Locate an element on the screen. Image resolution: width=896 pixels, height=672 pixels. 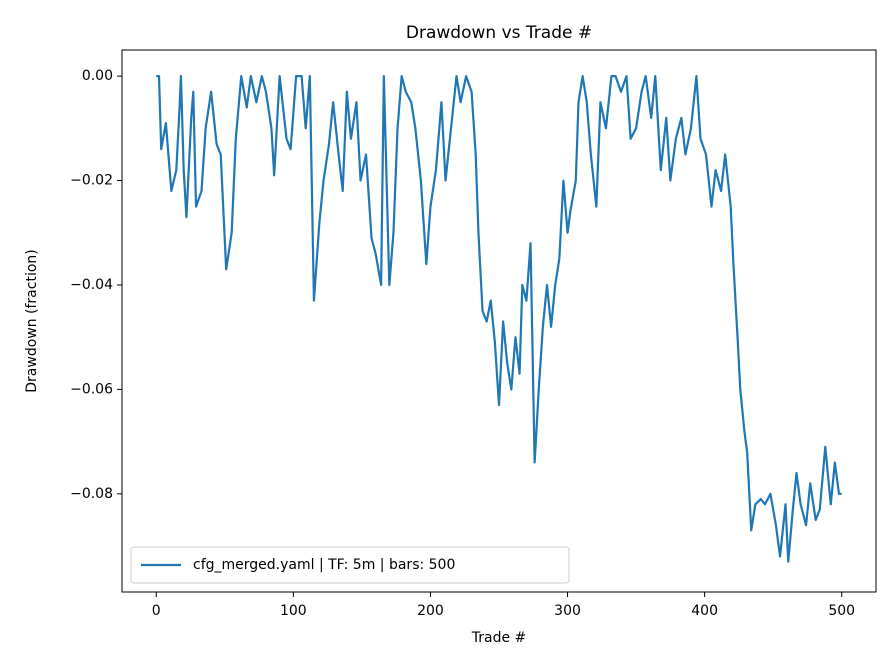
x-tick-label: 400 is located at coordinates (704, 611).